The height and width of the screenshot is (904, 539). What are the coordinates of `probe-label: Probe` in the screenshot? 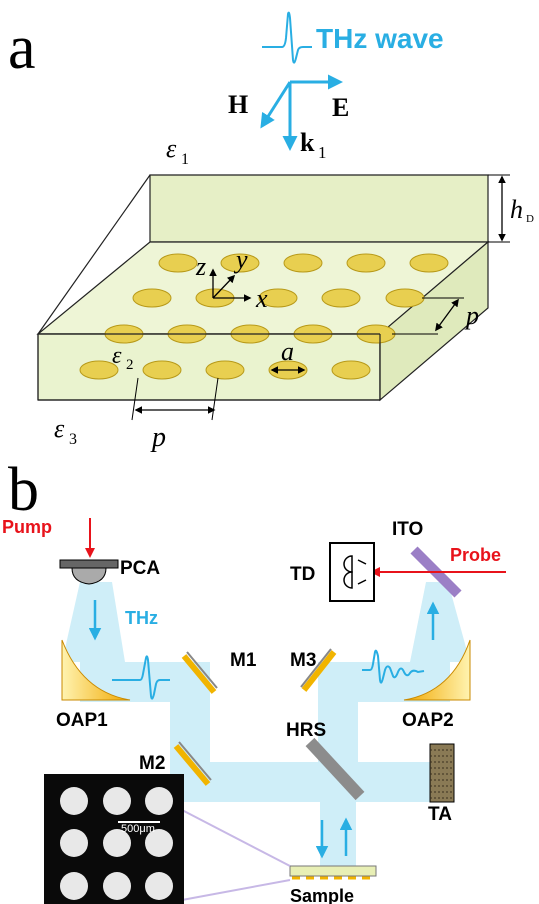 It's located at (475, 555).